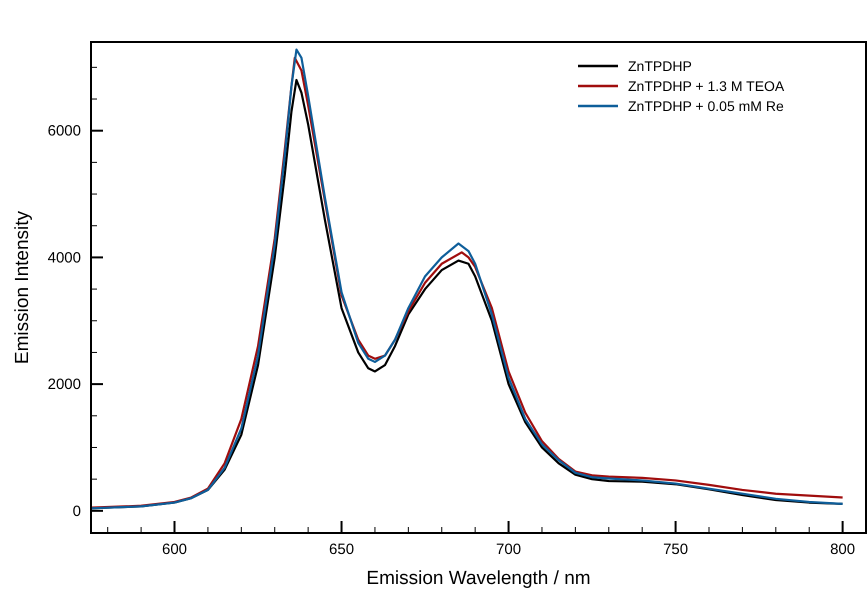  Describe the element at coordinates (706, 86) in the screenshot. I see `legend-label: ZnTPDHP + 1.3 M TEOA` at that location.